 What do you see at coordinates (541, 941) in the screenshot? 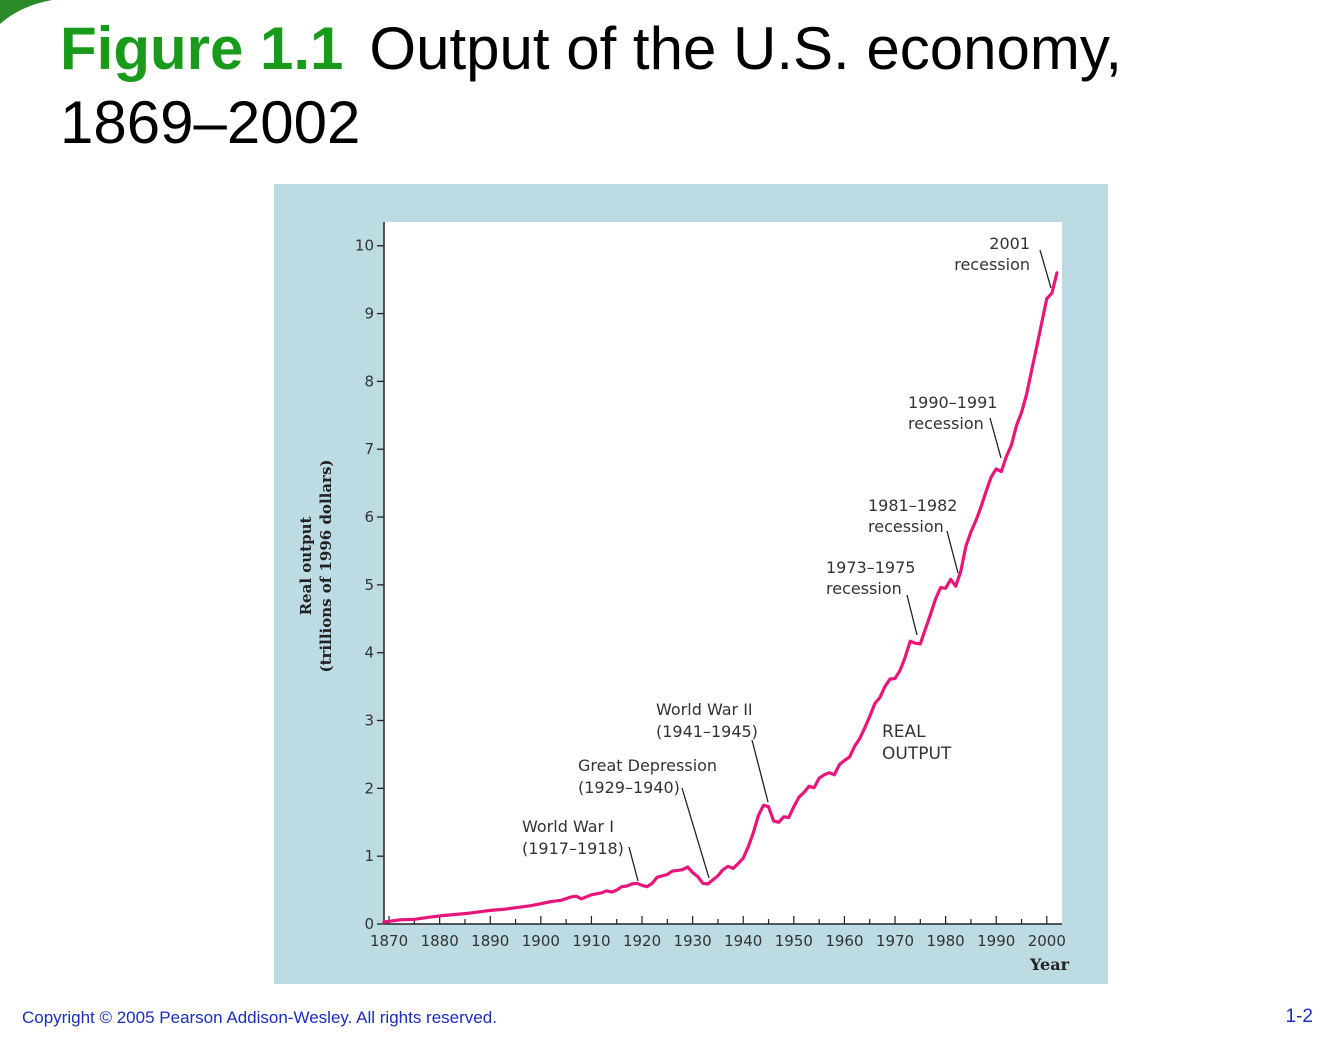
I see `x-tick-label: 1900` at bounding box center [541, 941].